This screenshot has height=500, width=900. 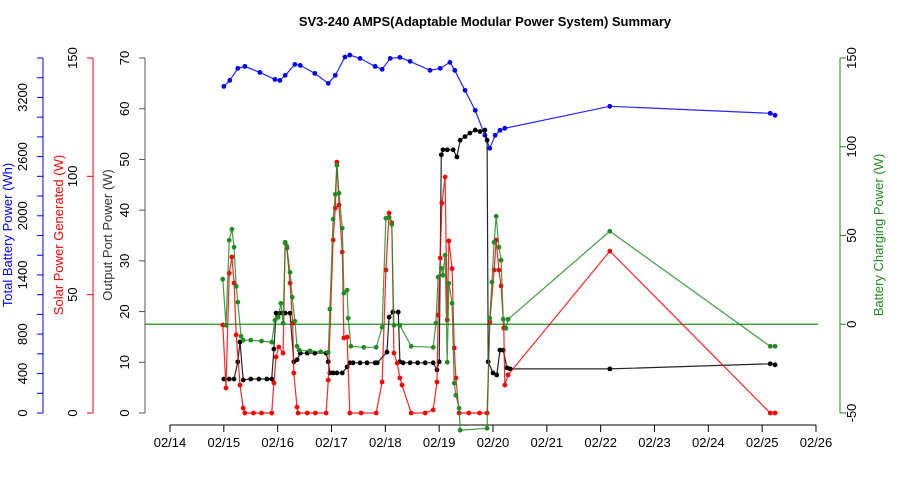 I want to click on solar-tick-label: 150, so click(x=72, y=58).